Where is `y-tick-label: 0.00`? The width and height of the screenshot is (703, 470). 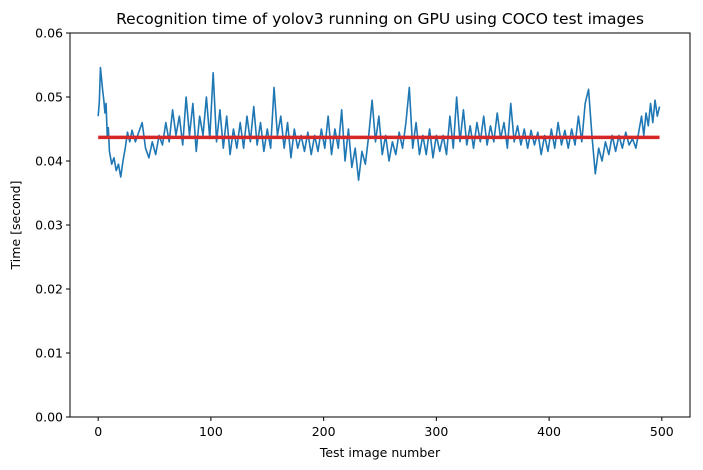 y-tick-label: 0.00 is located at coordinates (49, 417).